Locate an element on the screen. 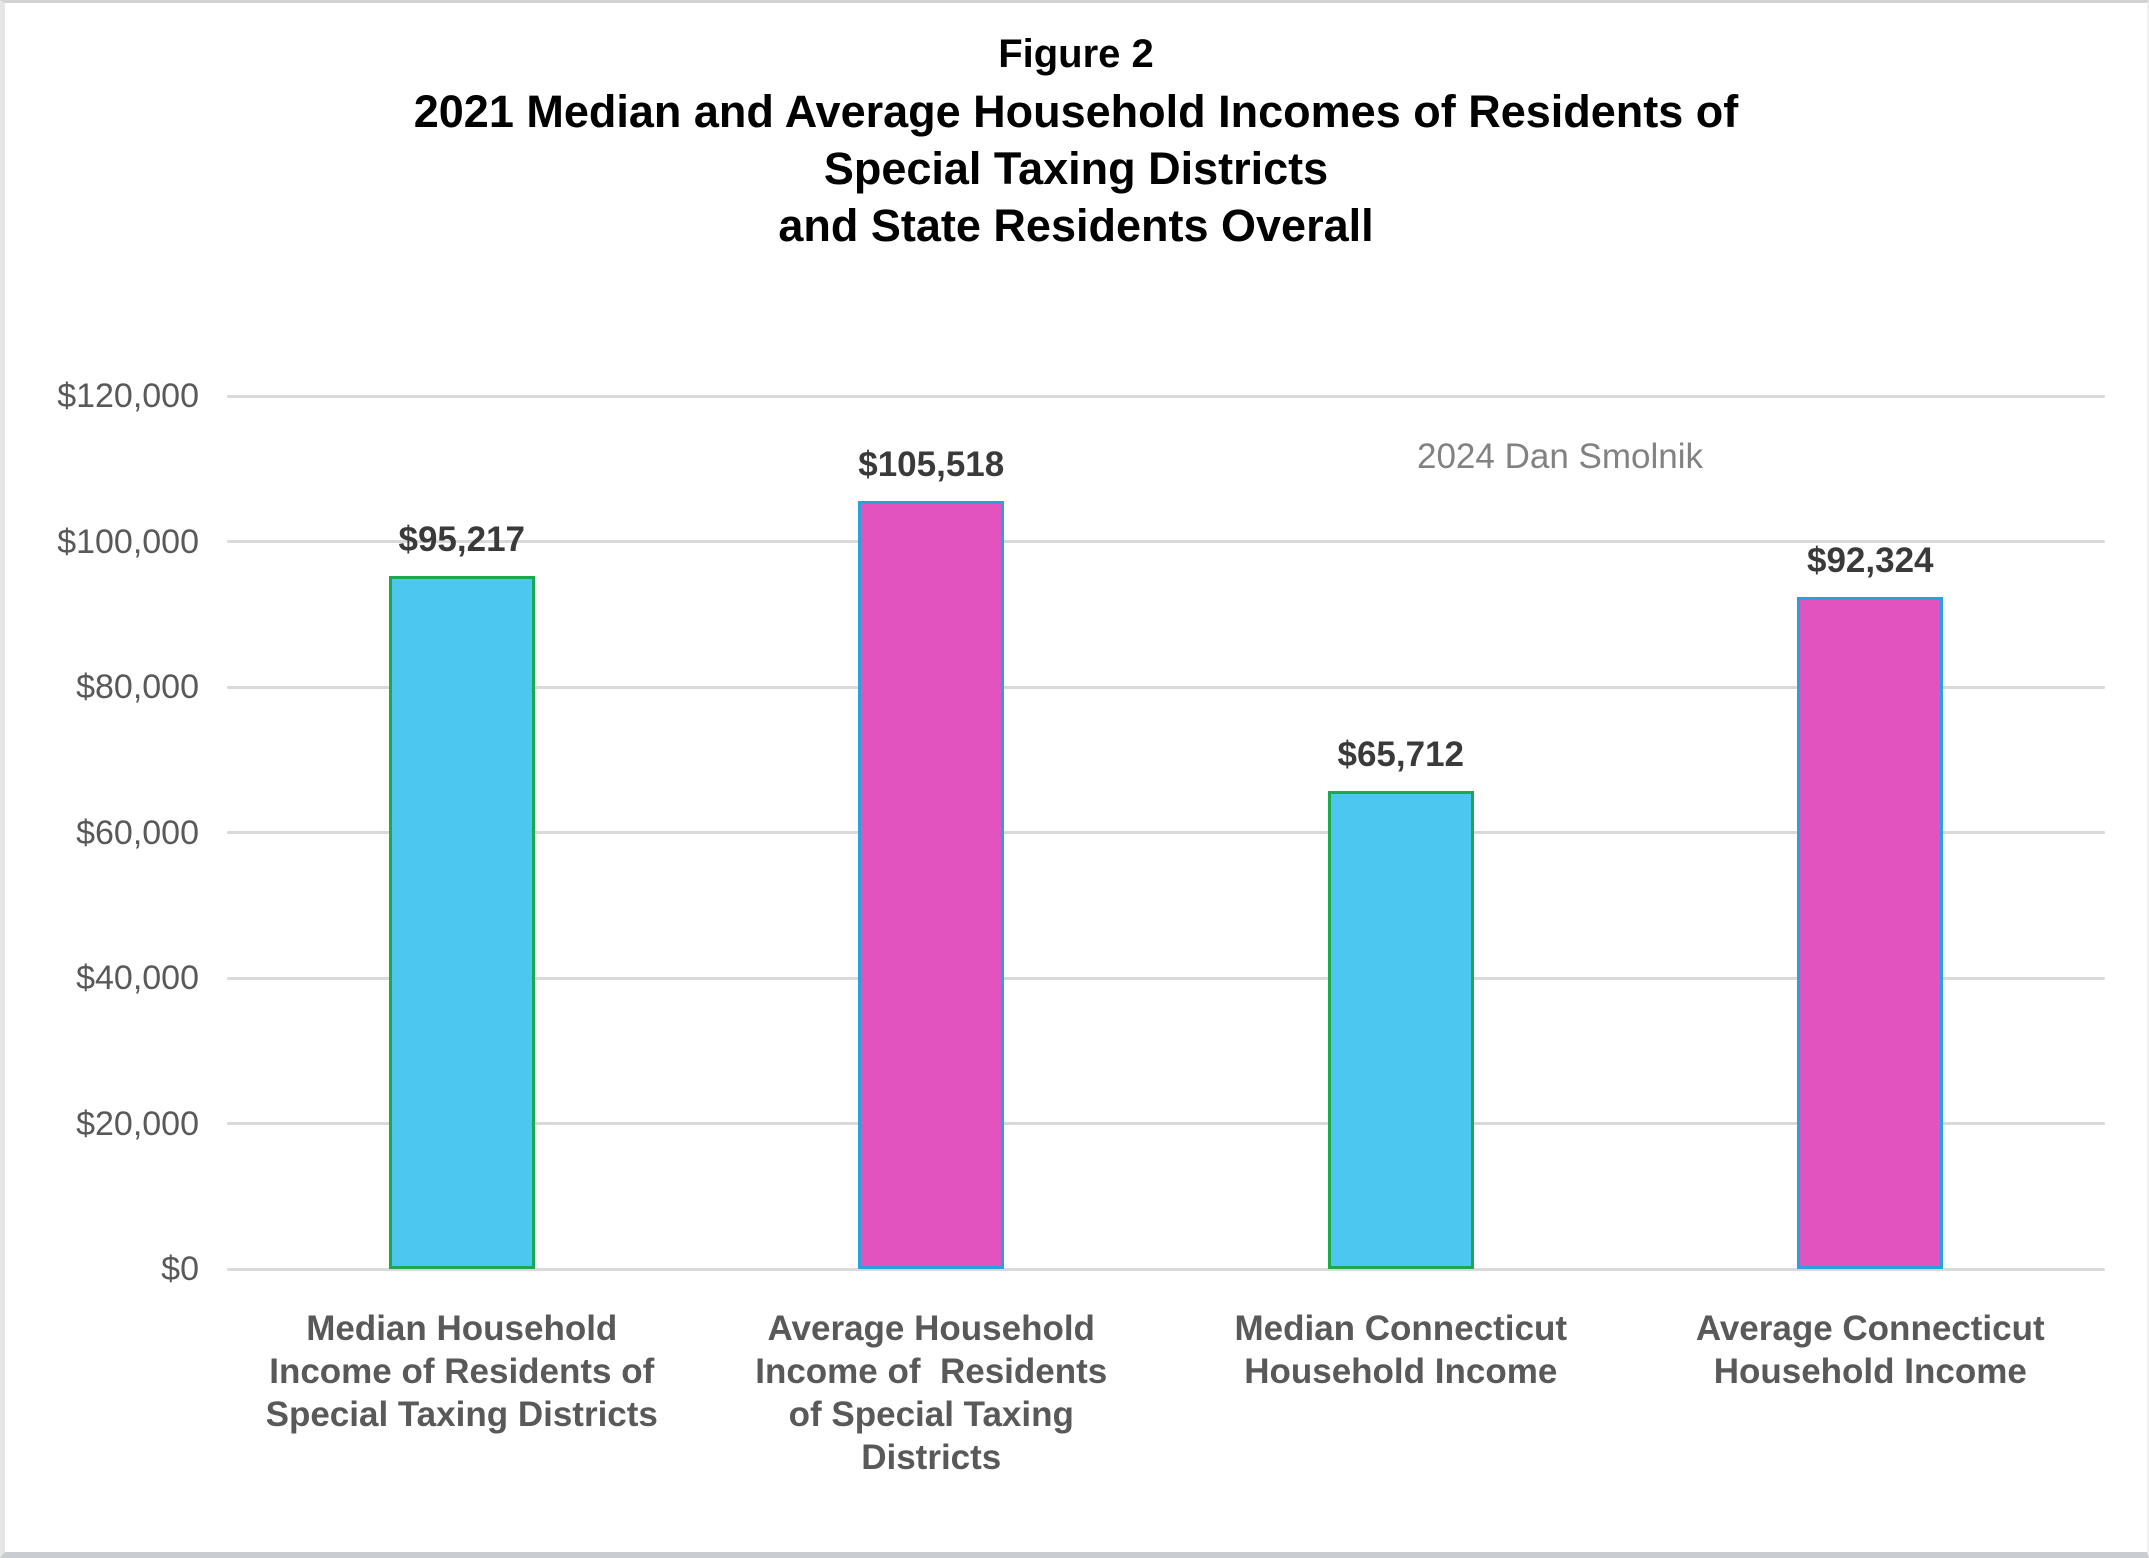 The height and width of the screenshot is (1558, 2149). bar-value-label: $105,518 is located at coordinates (931, 465).